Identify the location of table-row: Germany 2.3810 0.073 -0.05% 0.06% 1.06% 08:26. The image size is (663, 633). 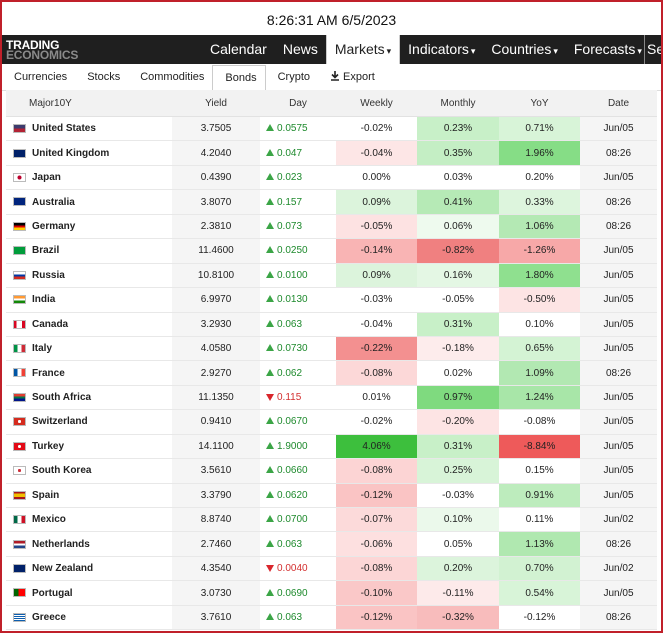
(331, 227).